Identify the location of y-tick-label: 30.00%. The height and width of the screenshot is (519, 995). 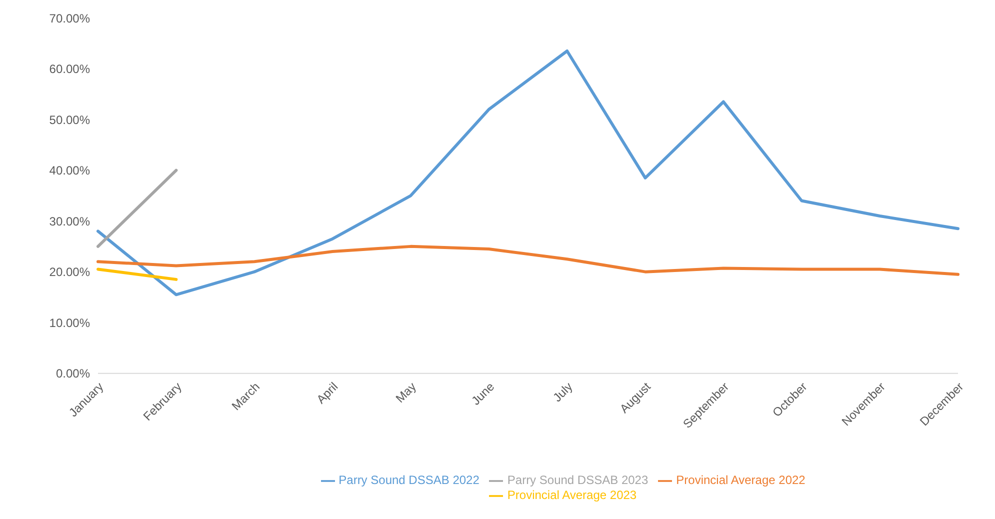
(69, 221).